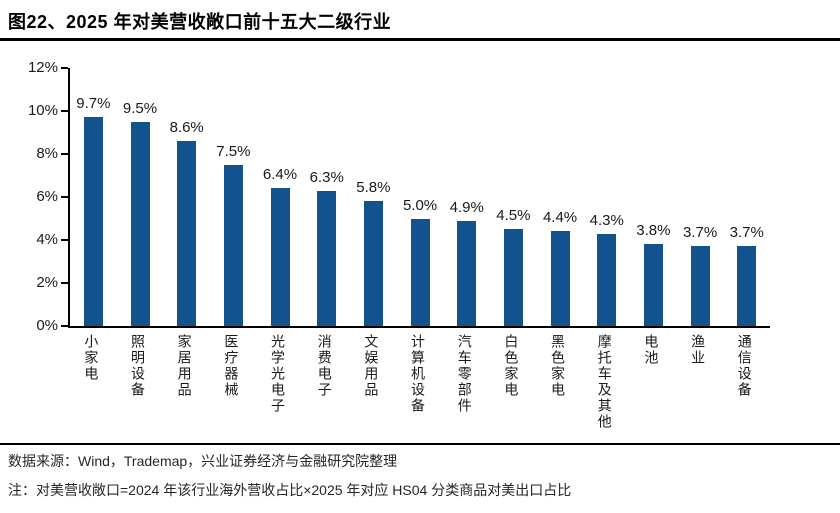 This screenshot has width=840, height=513. Describe the element at coordinates (326, 177) in the screenshot. I see `bar-value-label: 6.3%` at that location.